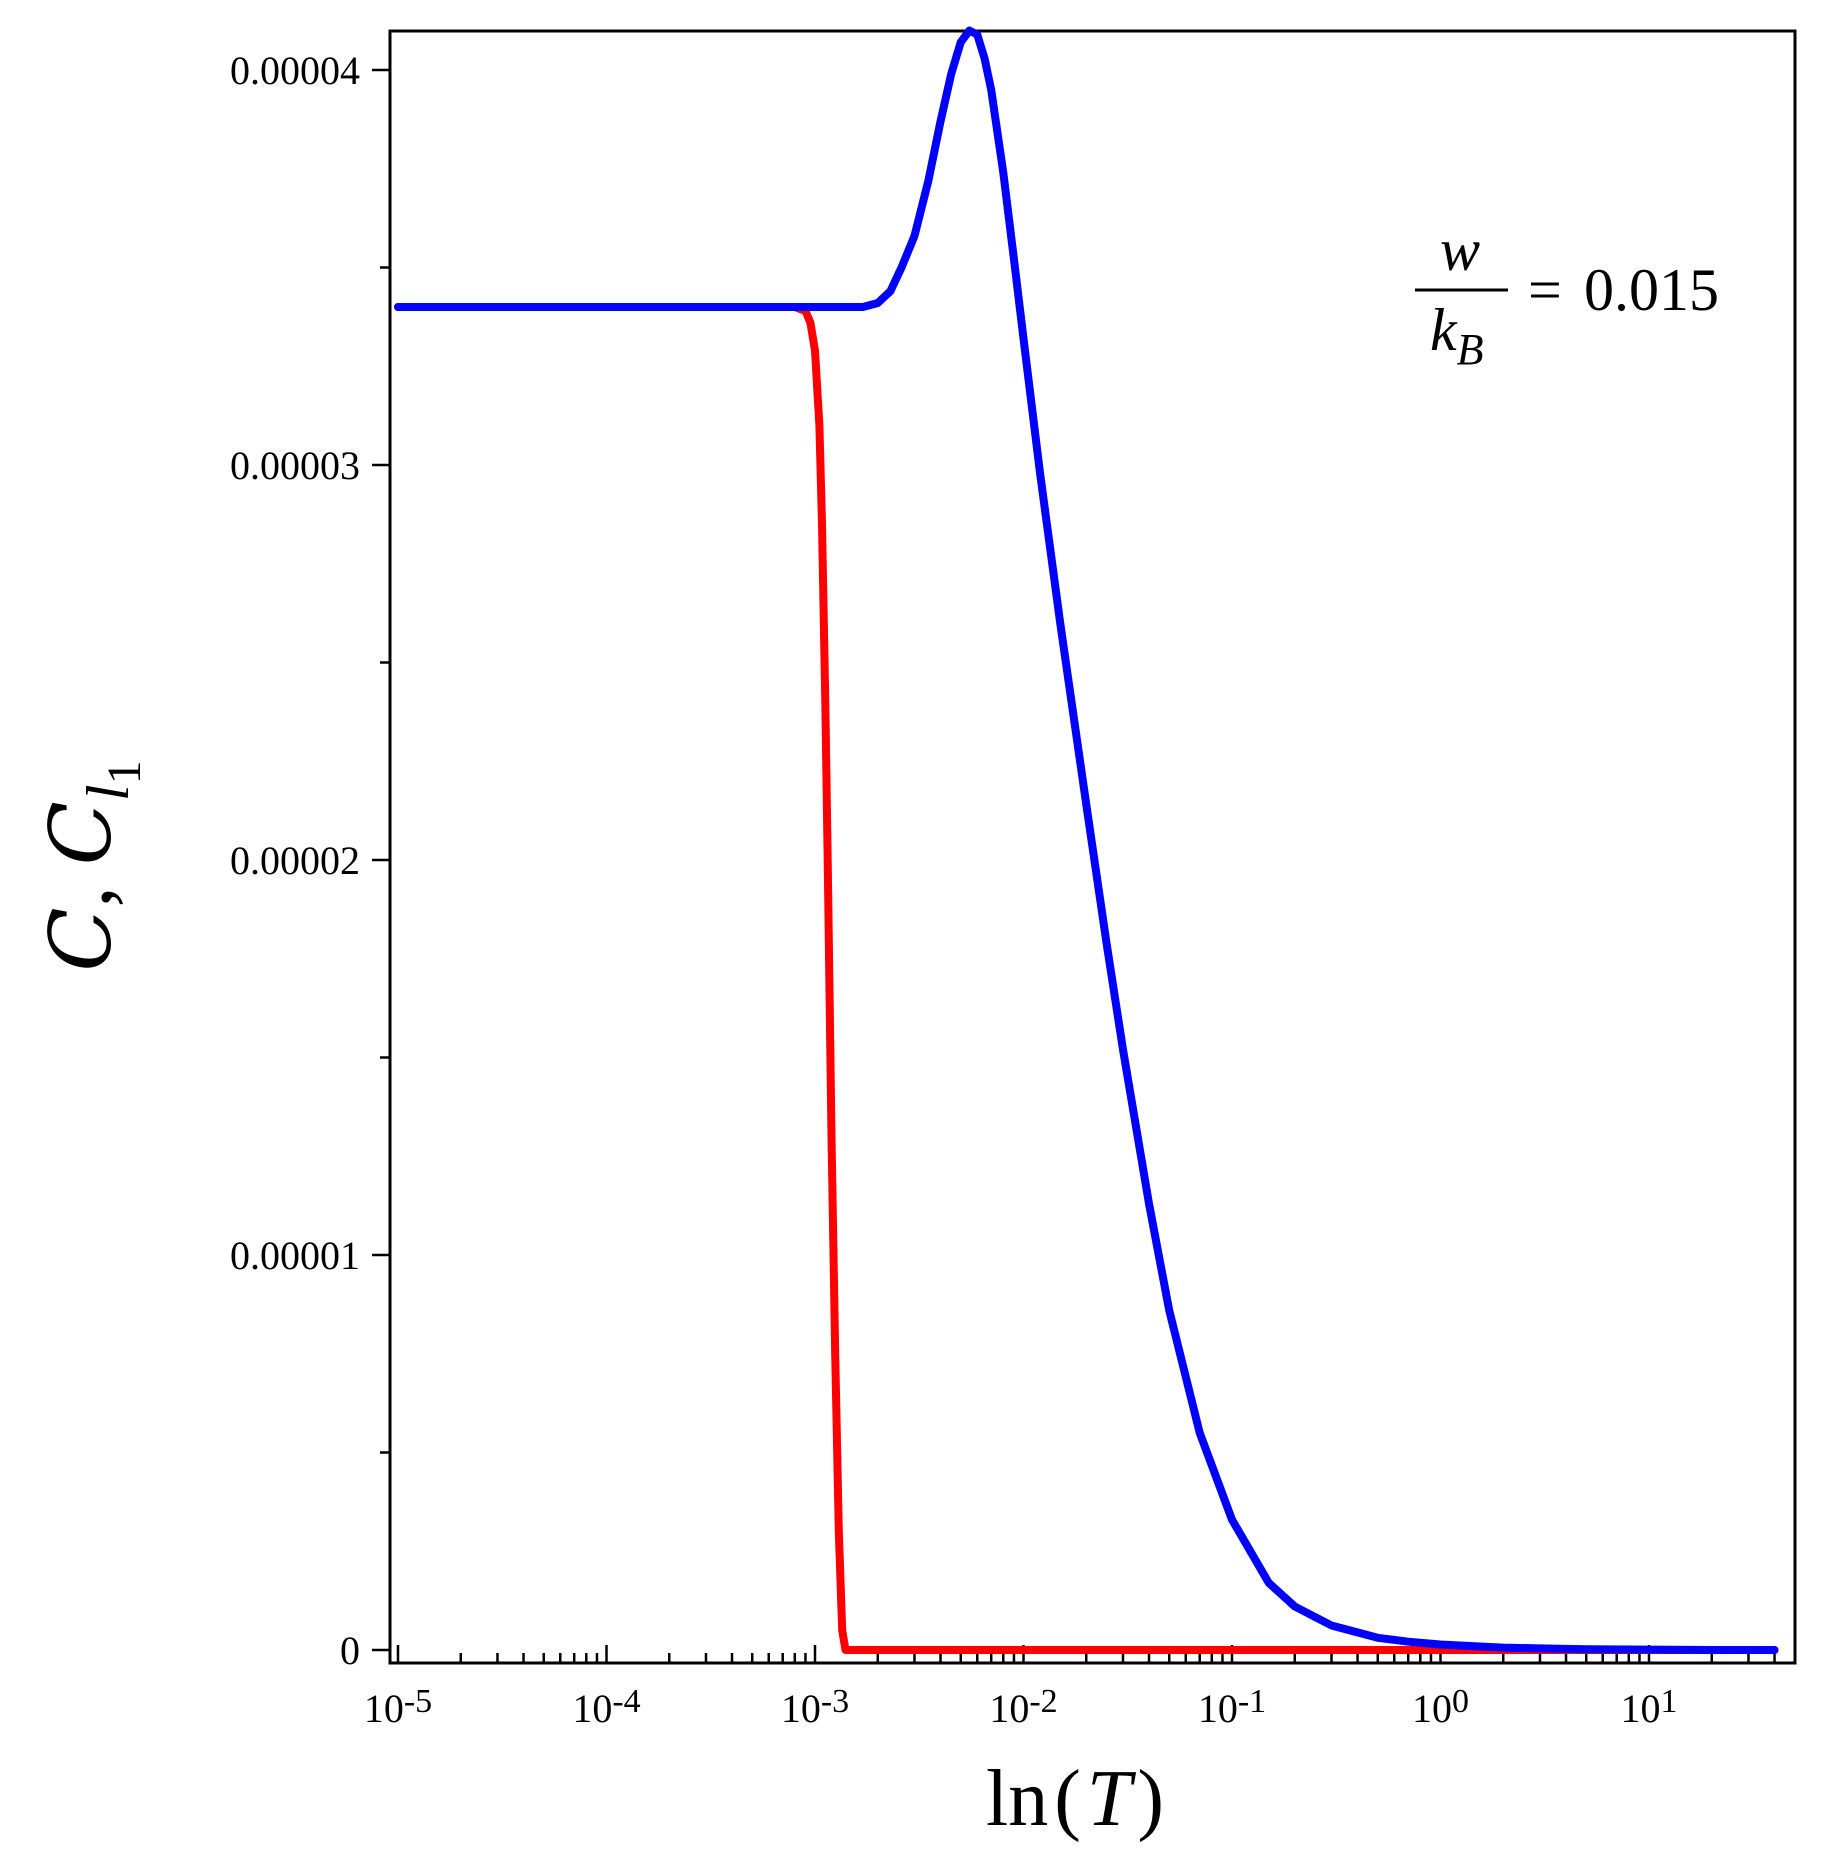 The width and height of the screenshot is (1822, 1849). I want to click on x-tick-label: 10⁻⁴, so click(606, 1707).